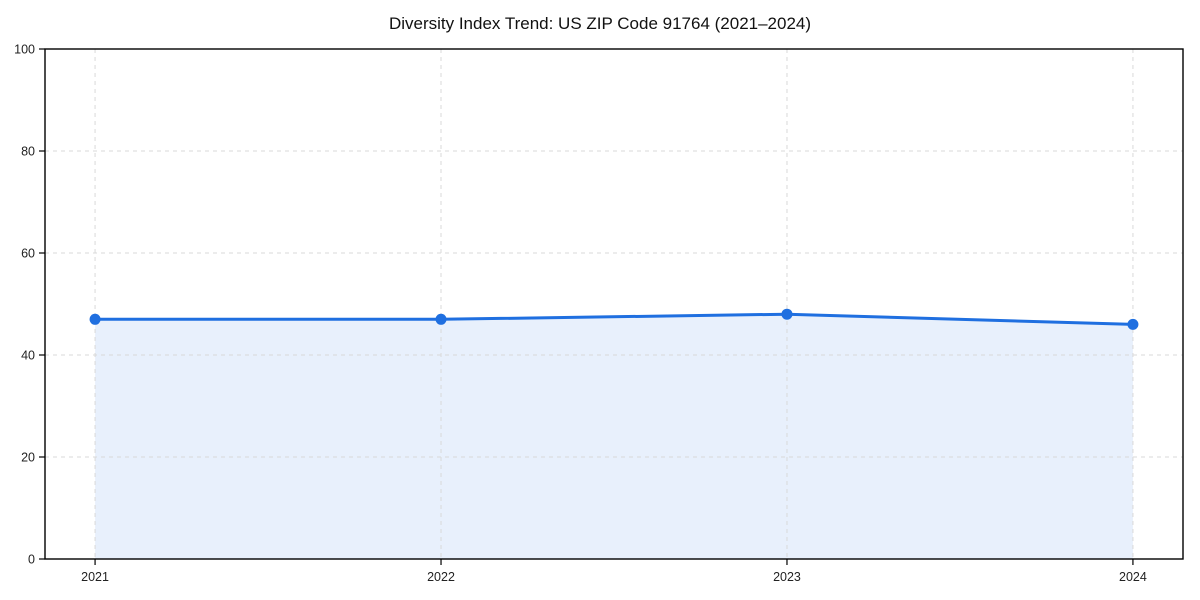  I want to click on y-tick-label: 80, so click(28, 152).